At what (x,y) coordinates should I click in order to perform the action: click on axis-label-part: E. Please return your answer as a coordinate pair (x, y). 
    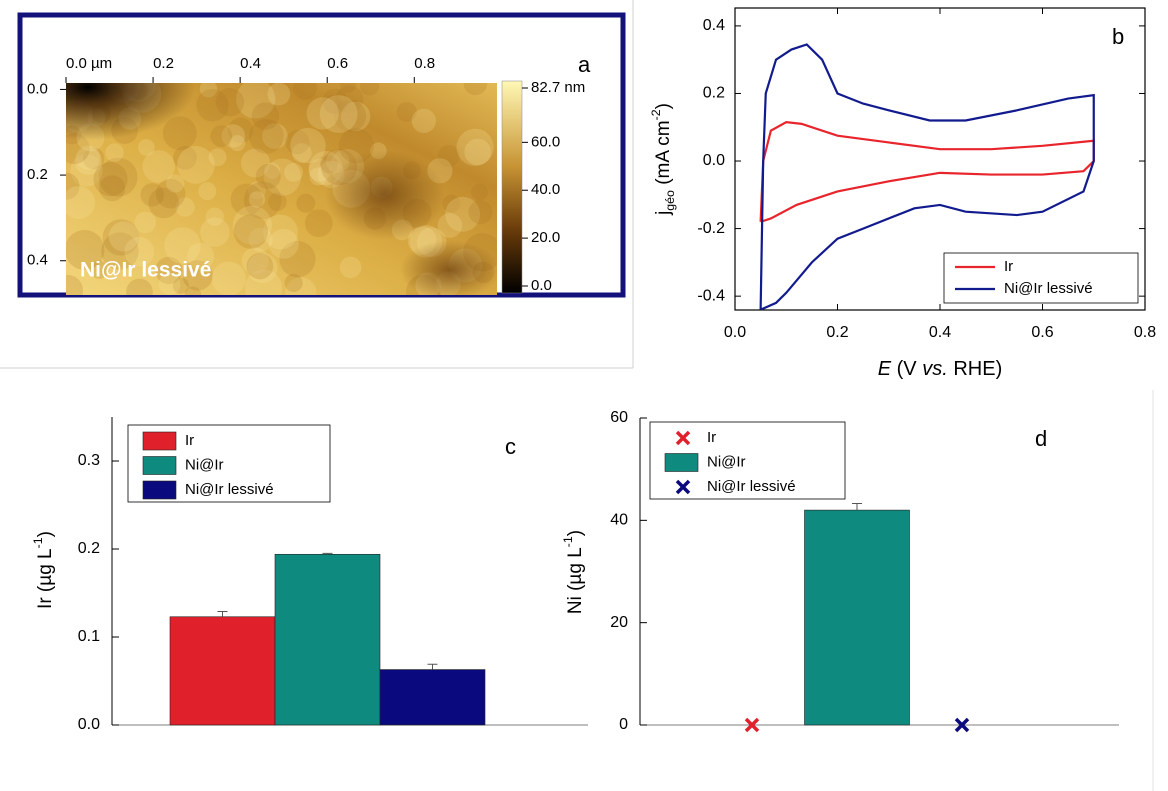
    Looking at the image, I should click on (885, 369).